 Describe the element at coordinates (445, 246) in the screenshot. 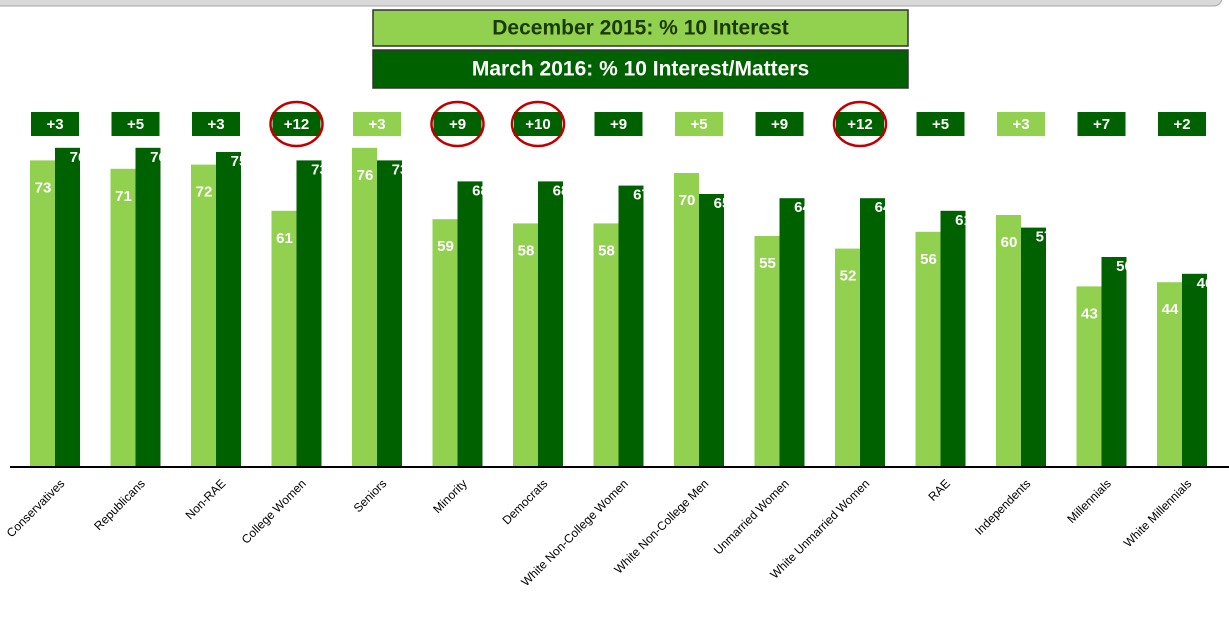

I see `value-label: 59` at that location.